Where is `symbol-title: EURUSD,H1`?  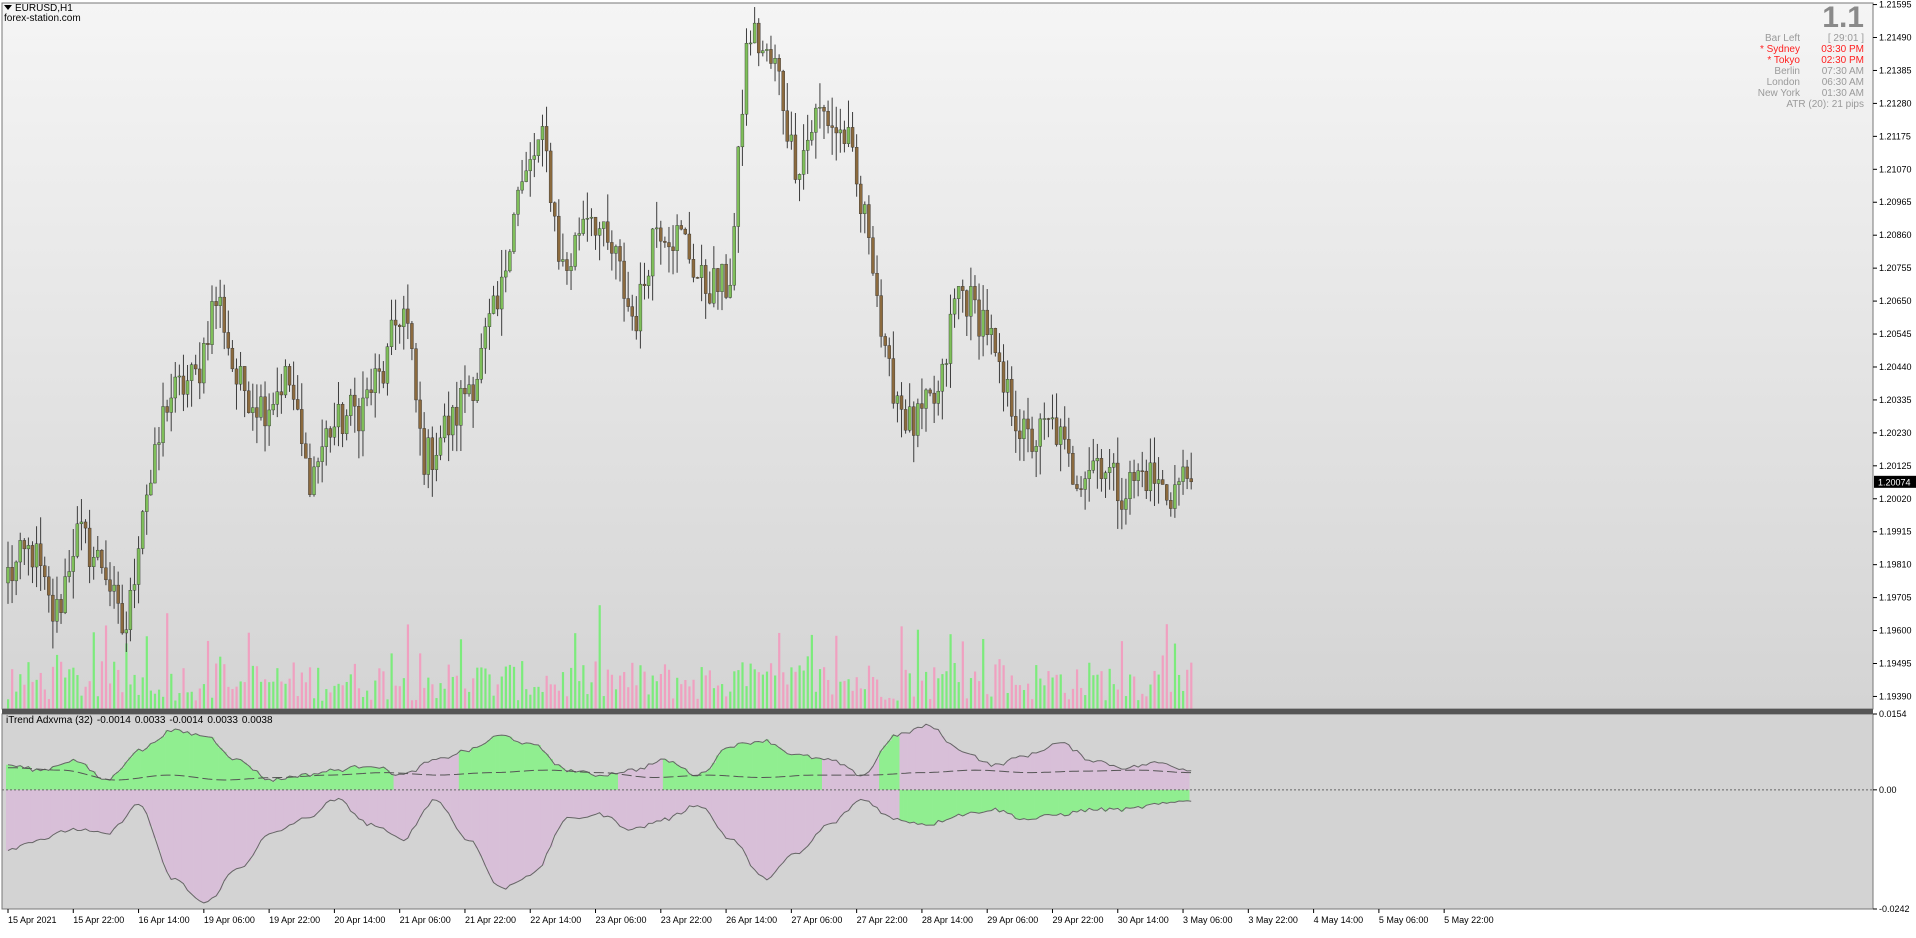
symbol-title: EURUSD,H1 is located at coordinates (38, 8).